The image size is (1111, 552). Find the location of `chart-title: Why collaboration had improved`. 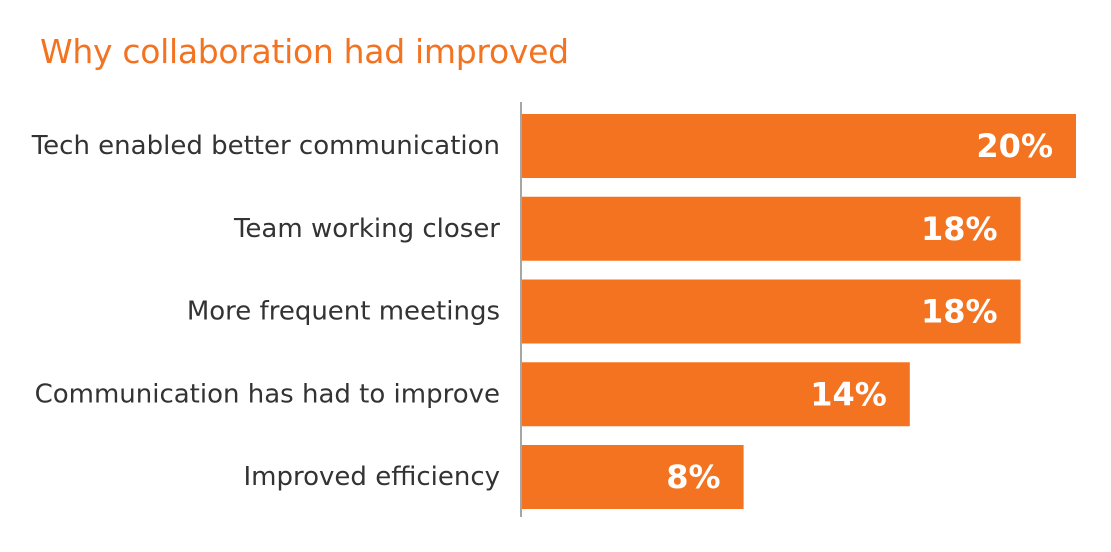

chart-title: Why collaboration had improved is located at coordinates (304, 51).